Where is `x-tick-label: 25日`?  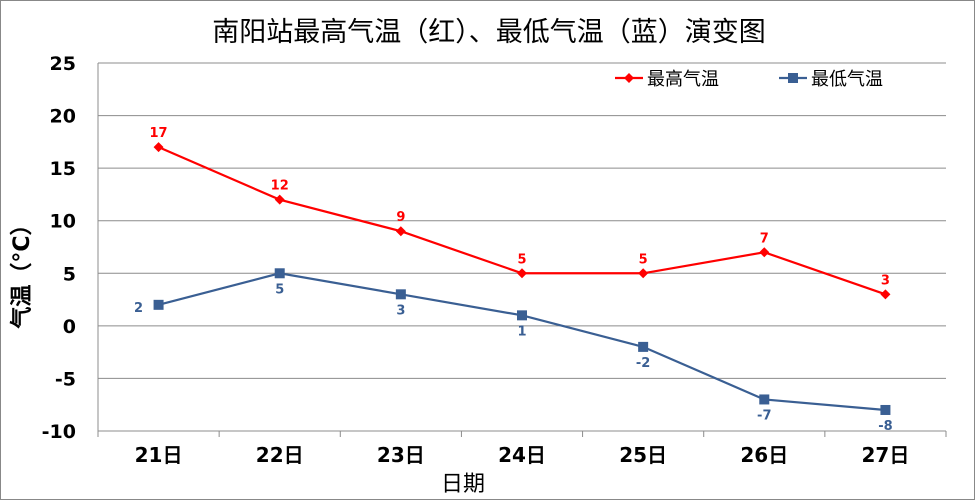
x-tick-label: 25日 is located at coordinates (643, 455).